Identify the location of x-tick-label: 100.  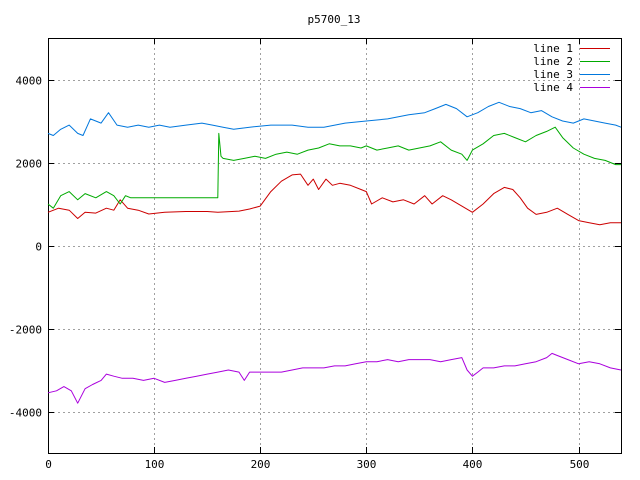
(155, 464).